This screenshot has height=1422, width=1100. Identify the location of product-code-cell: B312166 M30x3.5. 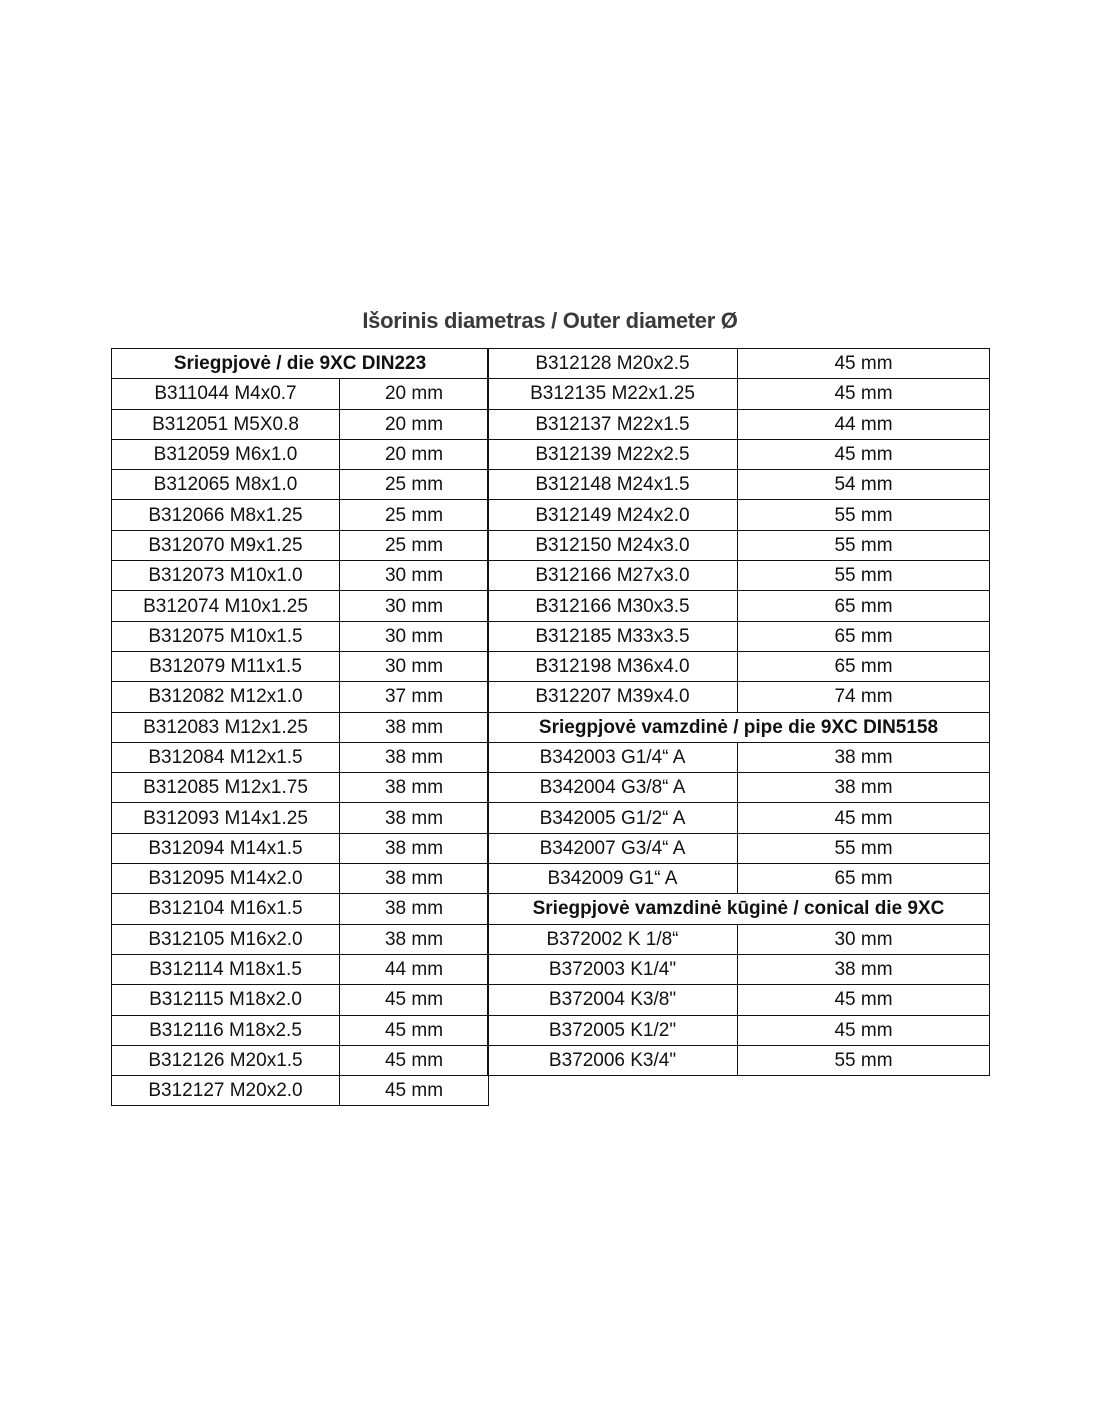
(612, 606).